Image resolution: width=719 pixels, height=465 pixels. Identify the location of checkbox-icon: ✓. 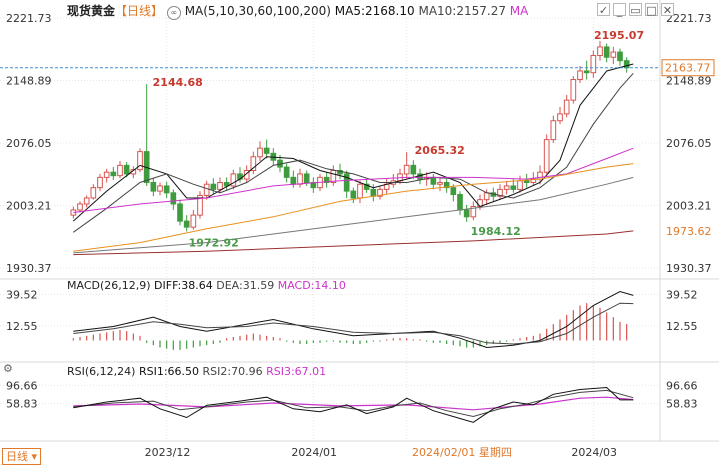
(603, 10).